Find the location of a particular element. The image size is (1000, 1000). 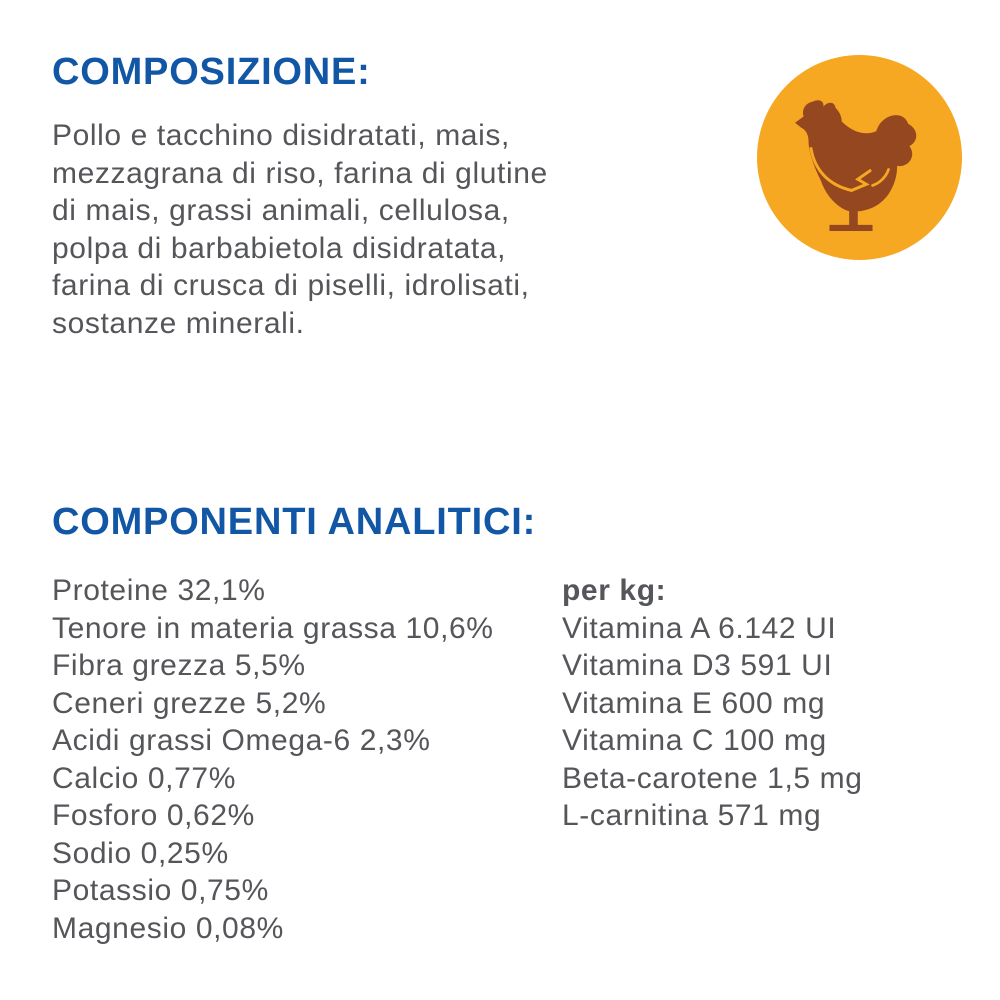

composition-line: Pollo e tacchino disidratati, mais, is located at coordinates (281, 135).